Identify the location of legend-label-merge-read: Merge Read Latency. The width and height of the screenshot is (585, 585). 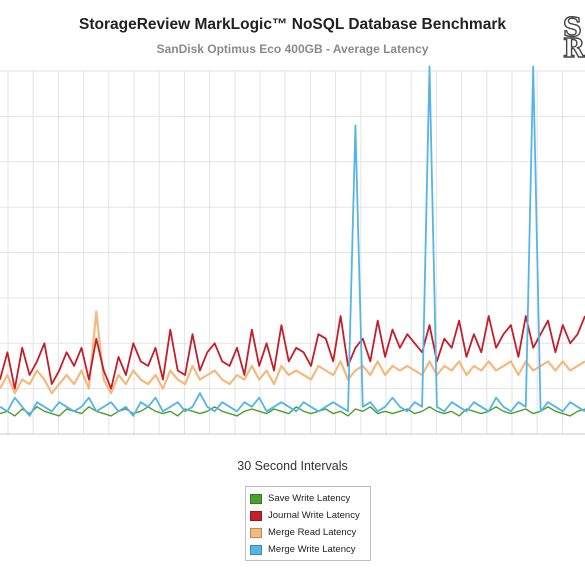
(312, 532).